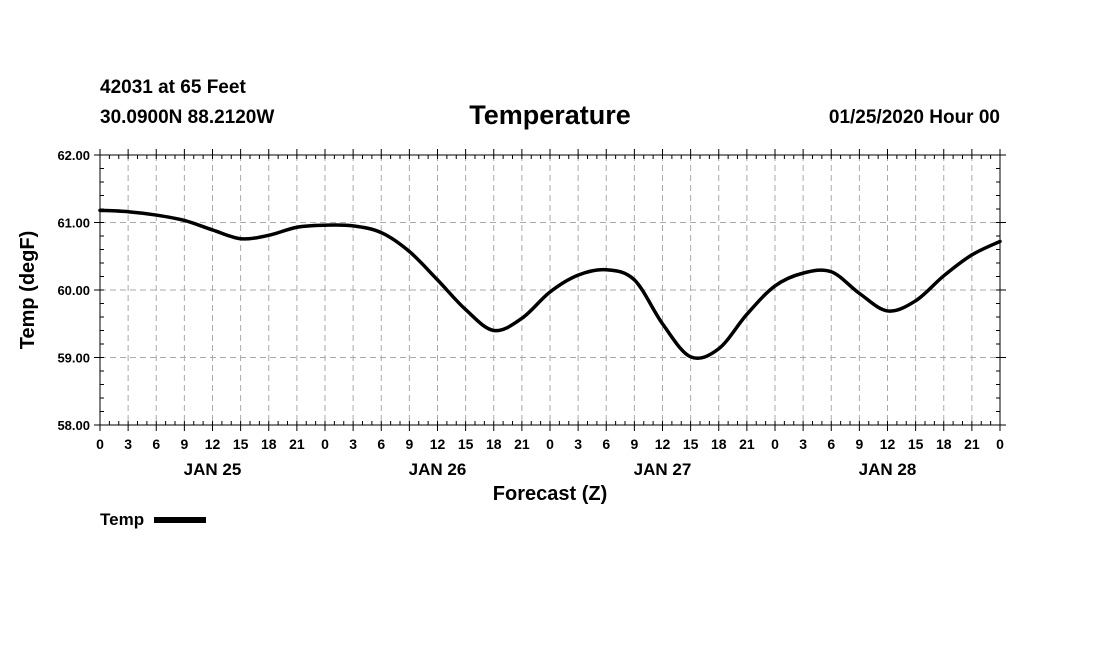  What do you see at coordinates (438, 469) in the screenshot?
I see `date-label: JAN 26` at bounding box center [438, 469].